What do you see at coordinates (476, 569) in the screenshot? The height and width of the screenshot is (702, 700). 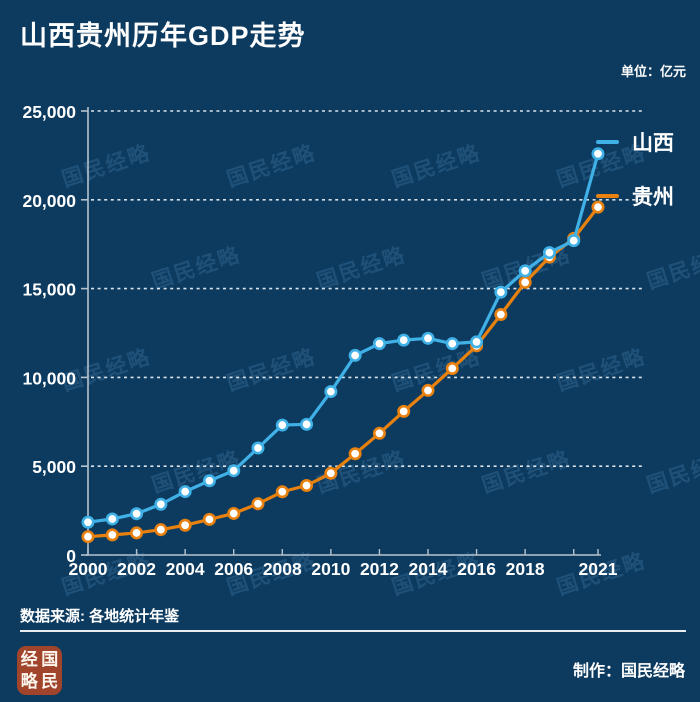 I see `x-axis-label: 2016` at bounding box center [476, 569].